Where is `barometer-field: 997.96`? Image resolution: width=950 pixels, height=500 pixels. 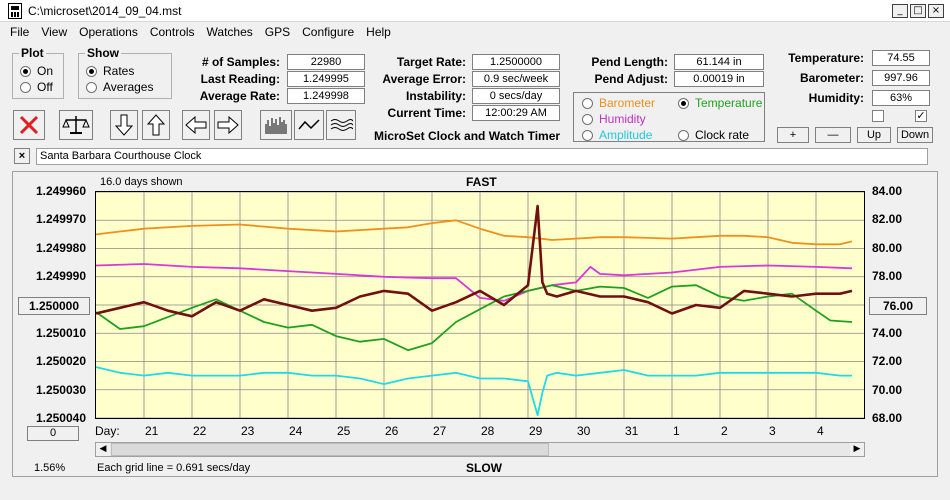
barometer-field: 997.96 is located at coordinates (901, 78).